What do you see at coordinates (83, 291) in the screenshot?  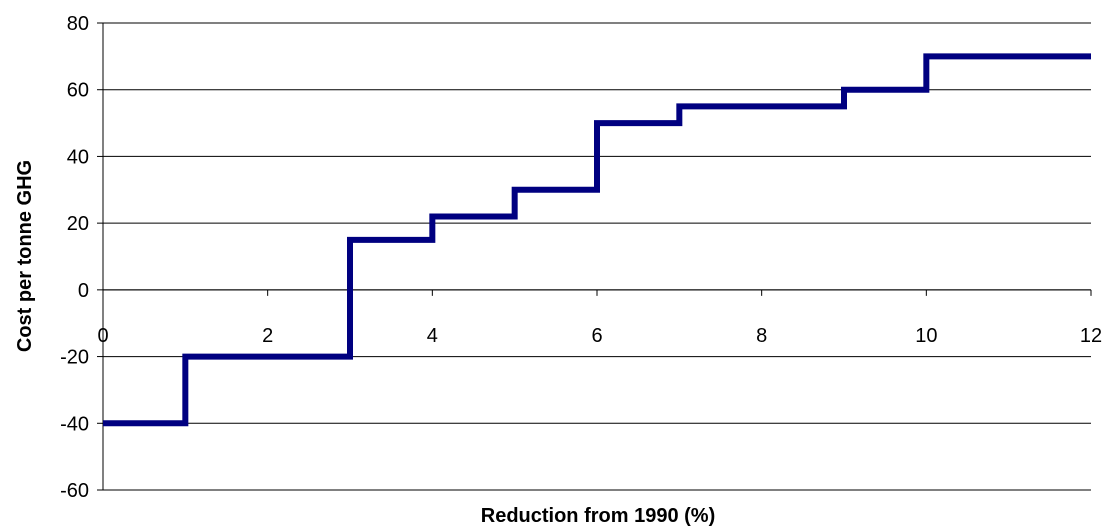 I see `y-tick-label-3: 0` at bounding box center [83, 291].